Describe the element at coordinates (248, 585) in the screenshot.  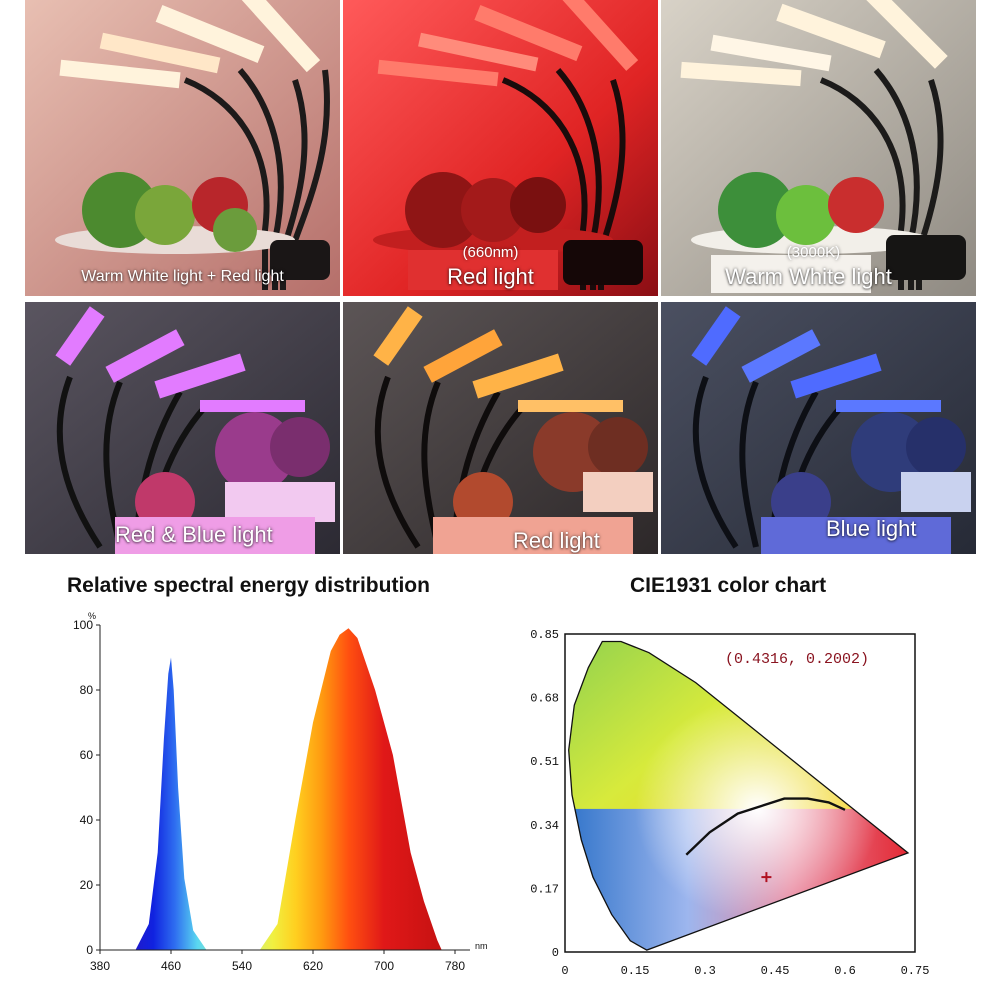
I see `spectral-chart-title: Relative spectral energy distribution` at that location.